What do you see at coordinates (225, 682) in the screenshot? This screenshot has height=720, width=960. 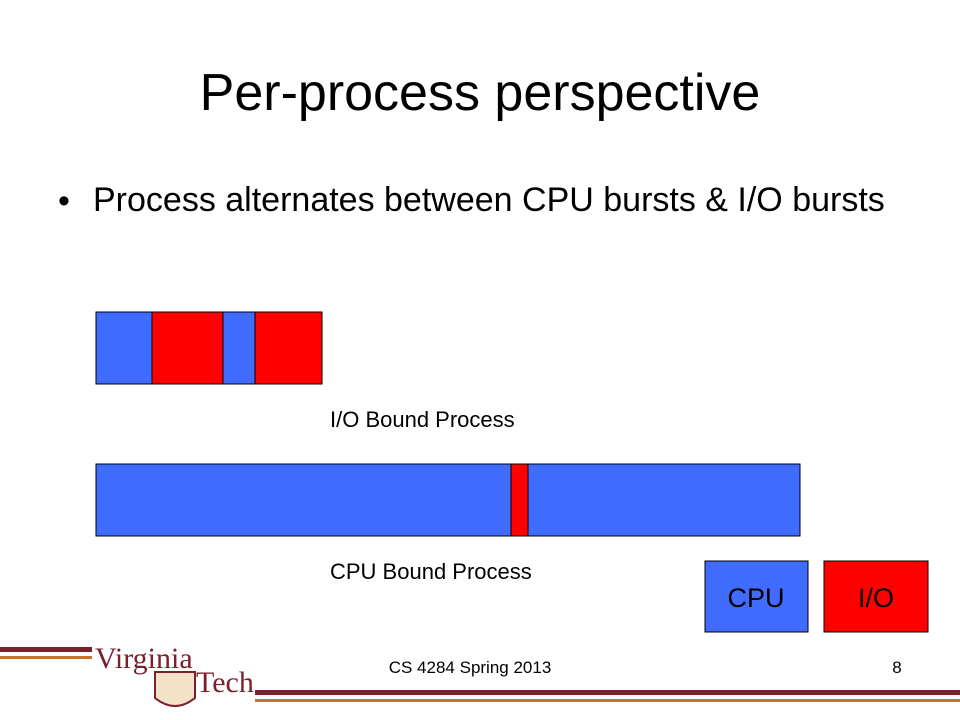 I see `logo-text: Tech` at bounding box center [225, 682].